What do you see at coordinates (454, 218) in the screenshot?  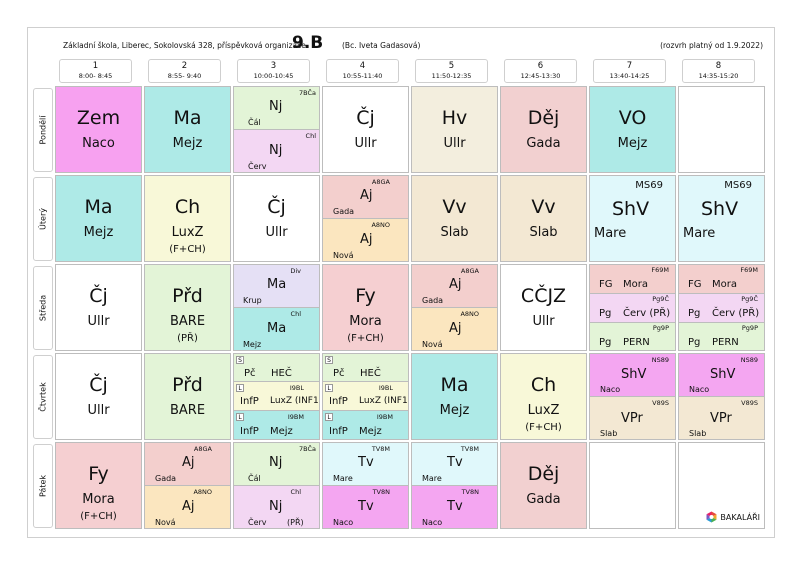 I see `lesson-tue-5: Vv Slab` at bounding box center [454, 218].